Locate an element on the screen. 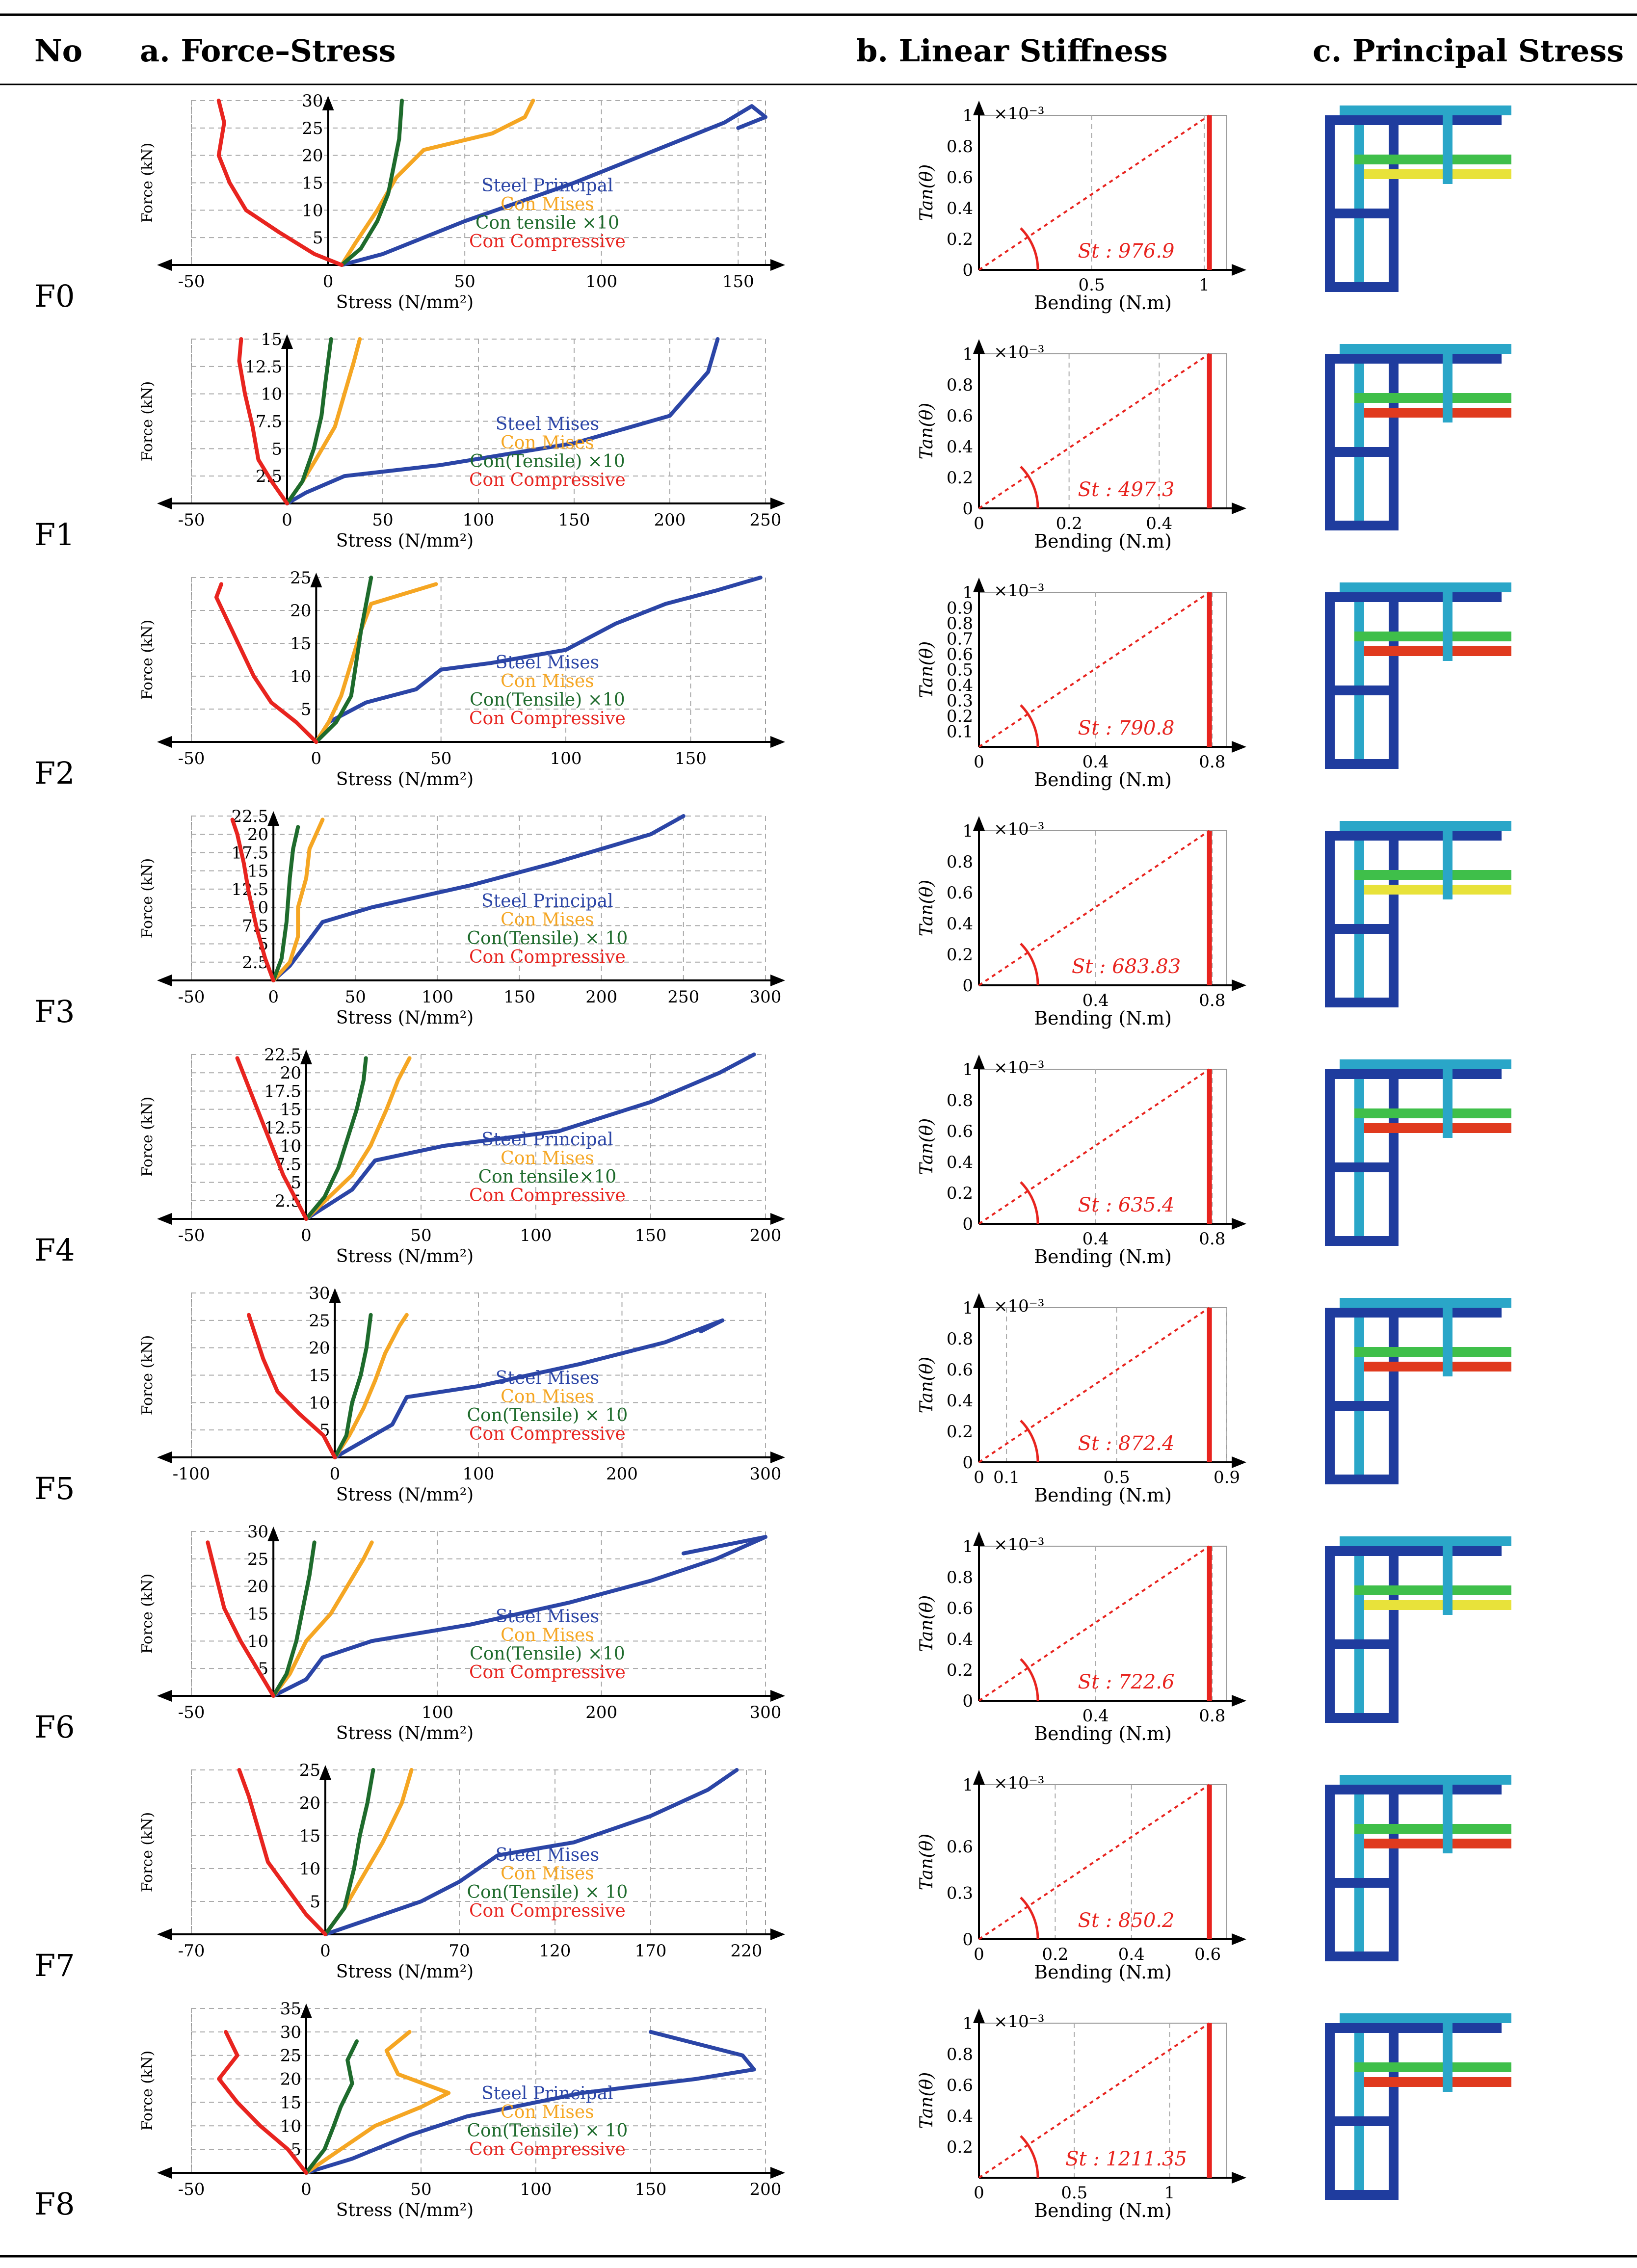  legend-con-tensile: Con(Tensile) ×10 is located at coordinates (547, 1654).